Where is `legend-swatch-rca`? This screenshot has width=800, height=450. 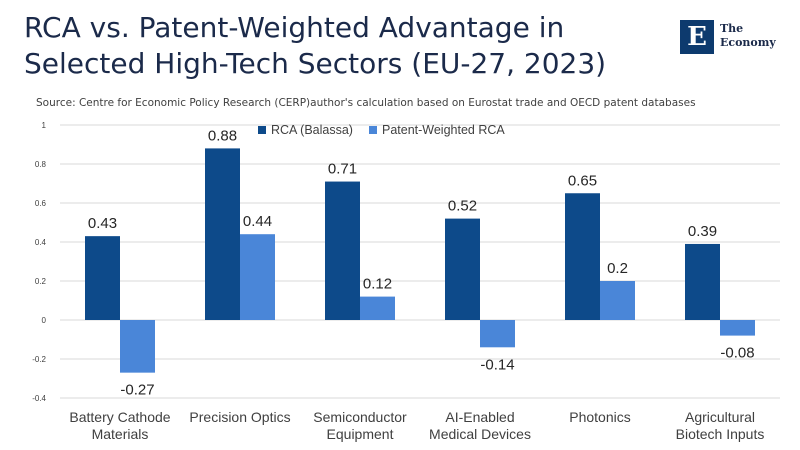 legend-swatch-rca is located at coordinates (262, 130).